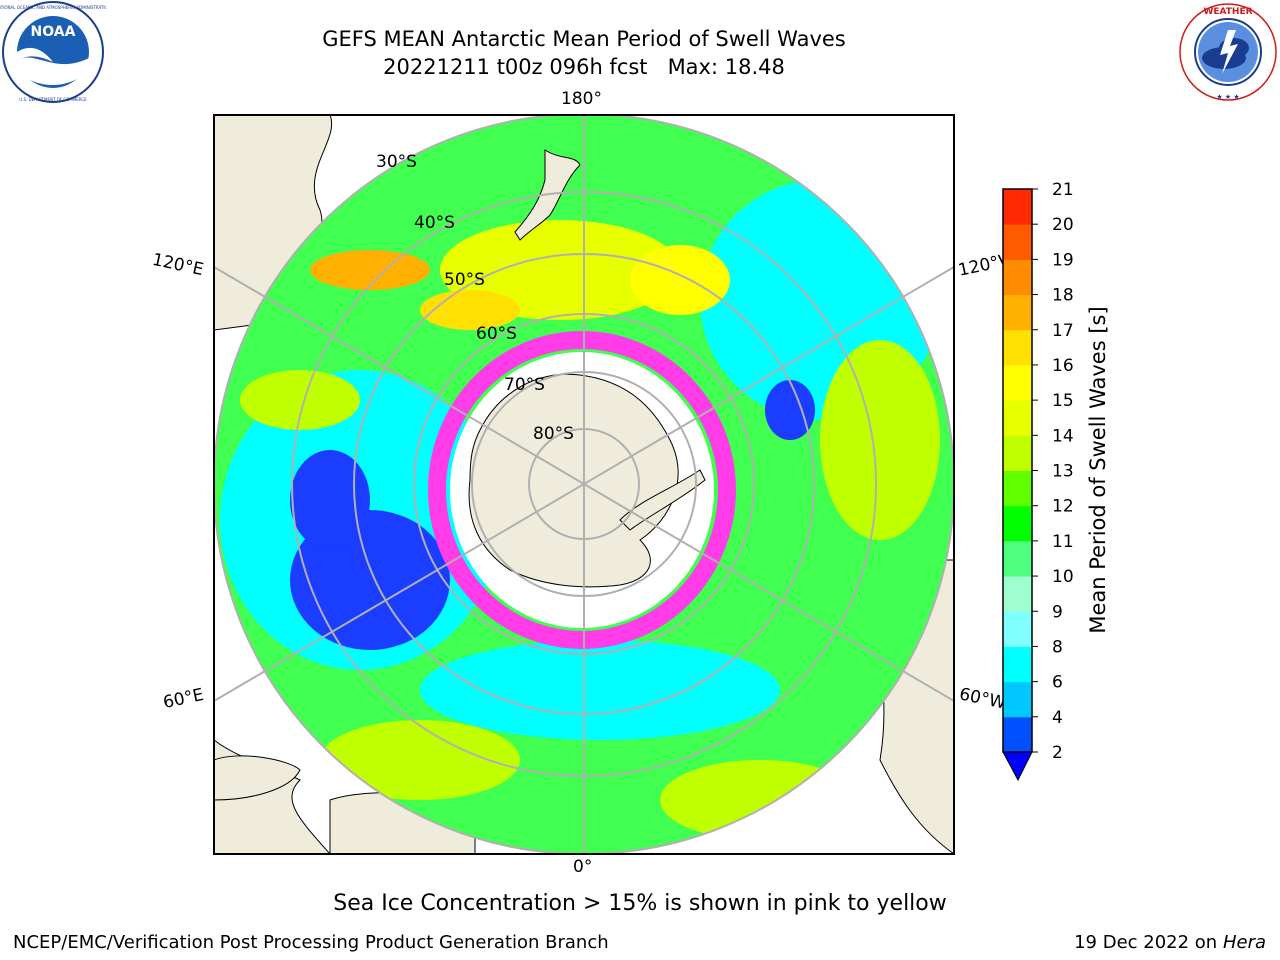  Describe the element at coordinates (1063, 436) in the screenshot. I see `colorbar-tick-label: 14` at that location.